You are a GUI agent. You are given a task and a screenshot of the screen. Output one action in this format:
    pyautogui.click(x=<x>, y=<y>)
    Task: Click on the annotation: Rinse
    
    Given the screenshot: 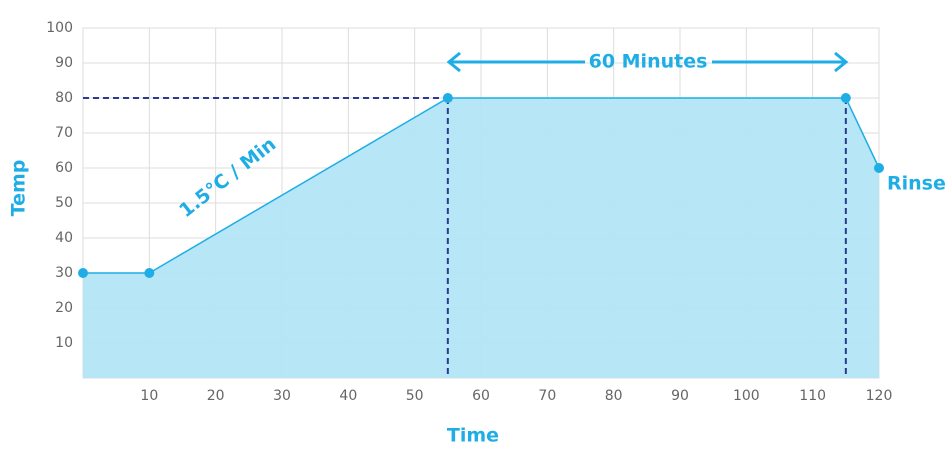 What is the action you would take?
    pyautogui.click(x=916, y=184)
    